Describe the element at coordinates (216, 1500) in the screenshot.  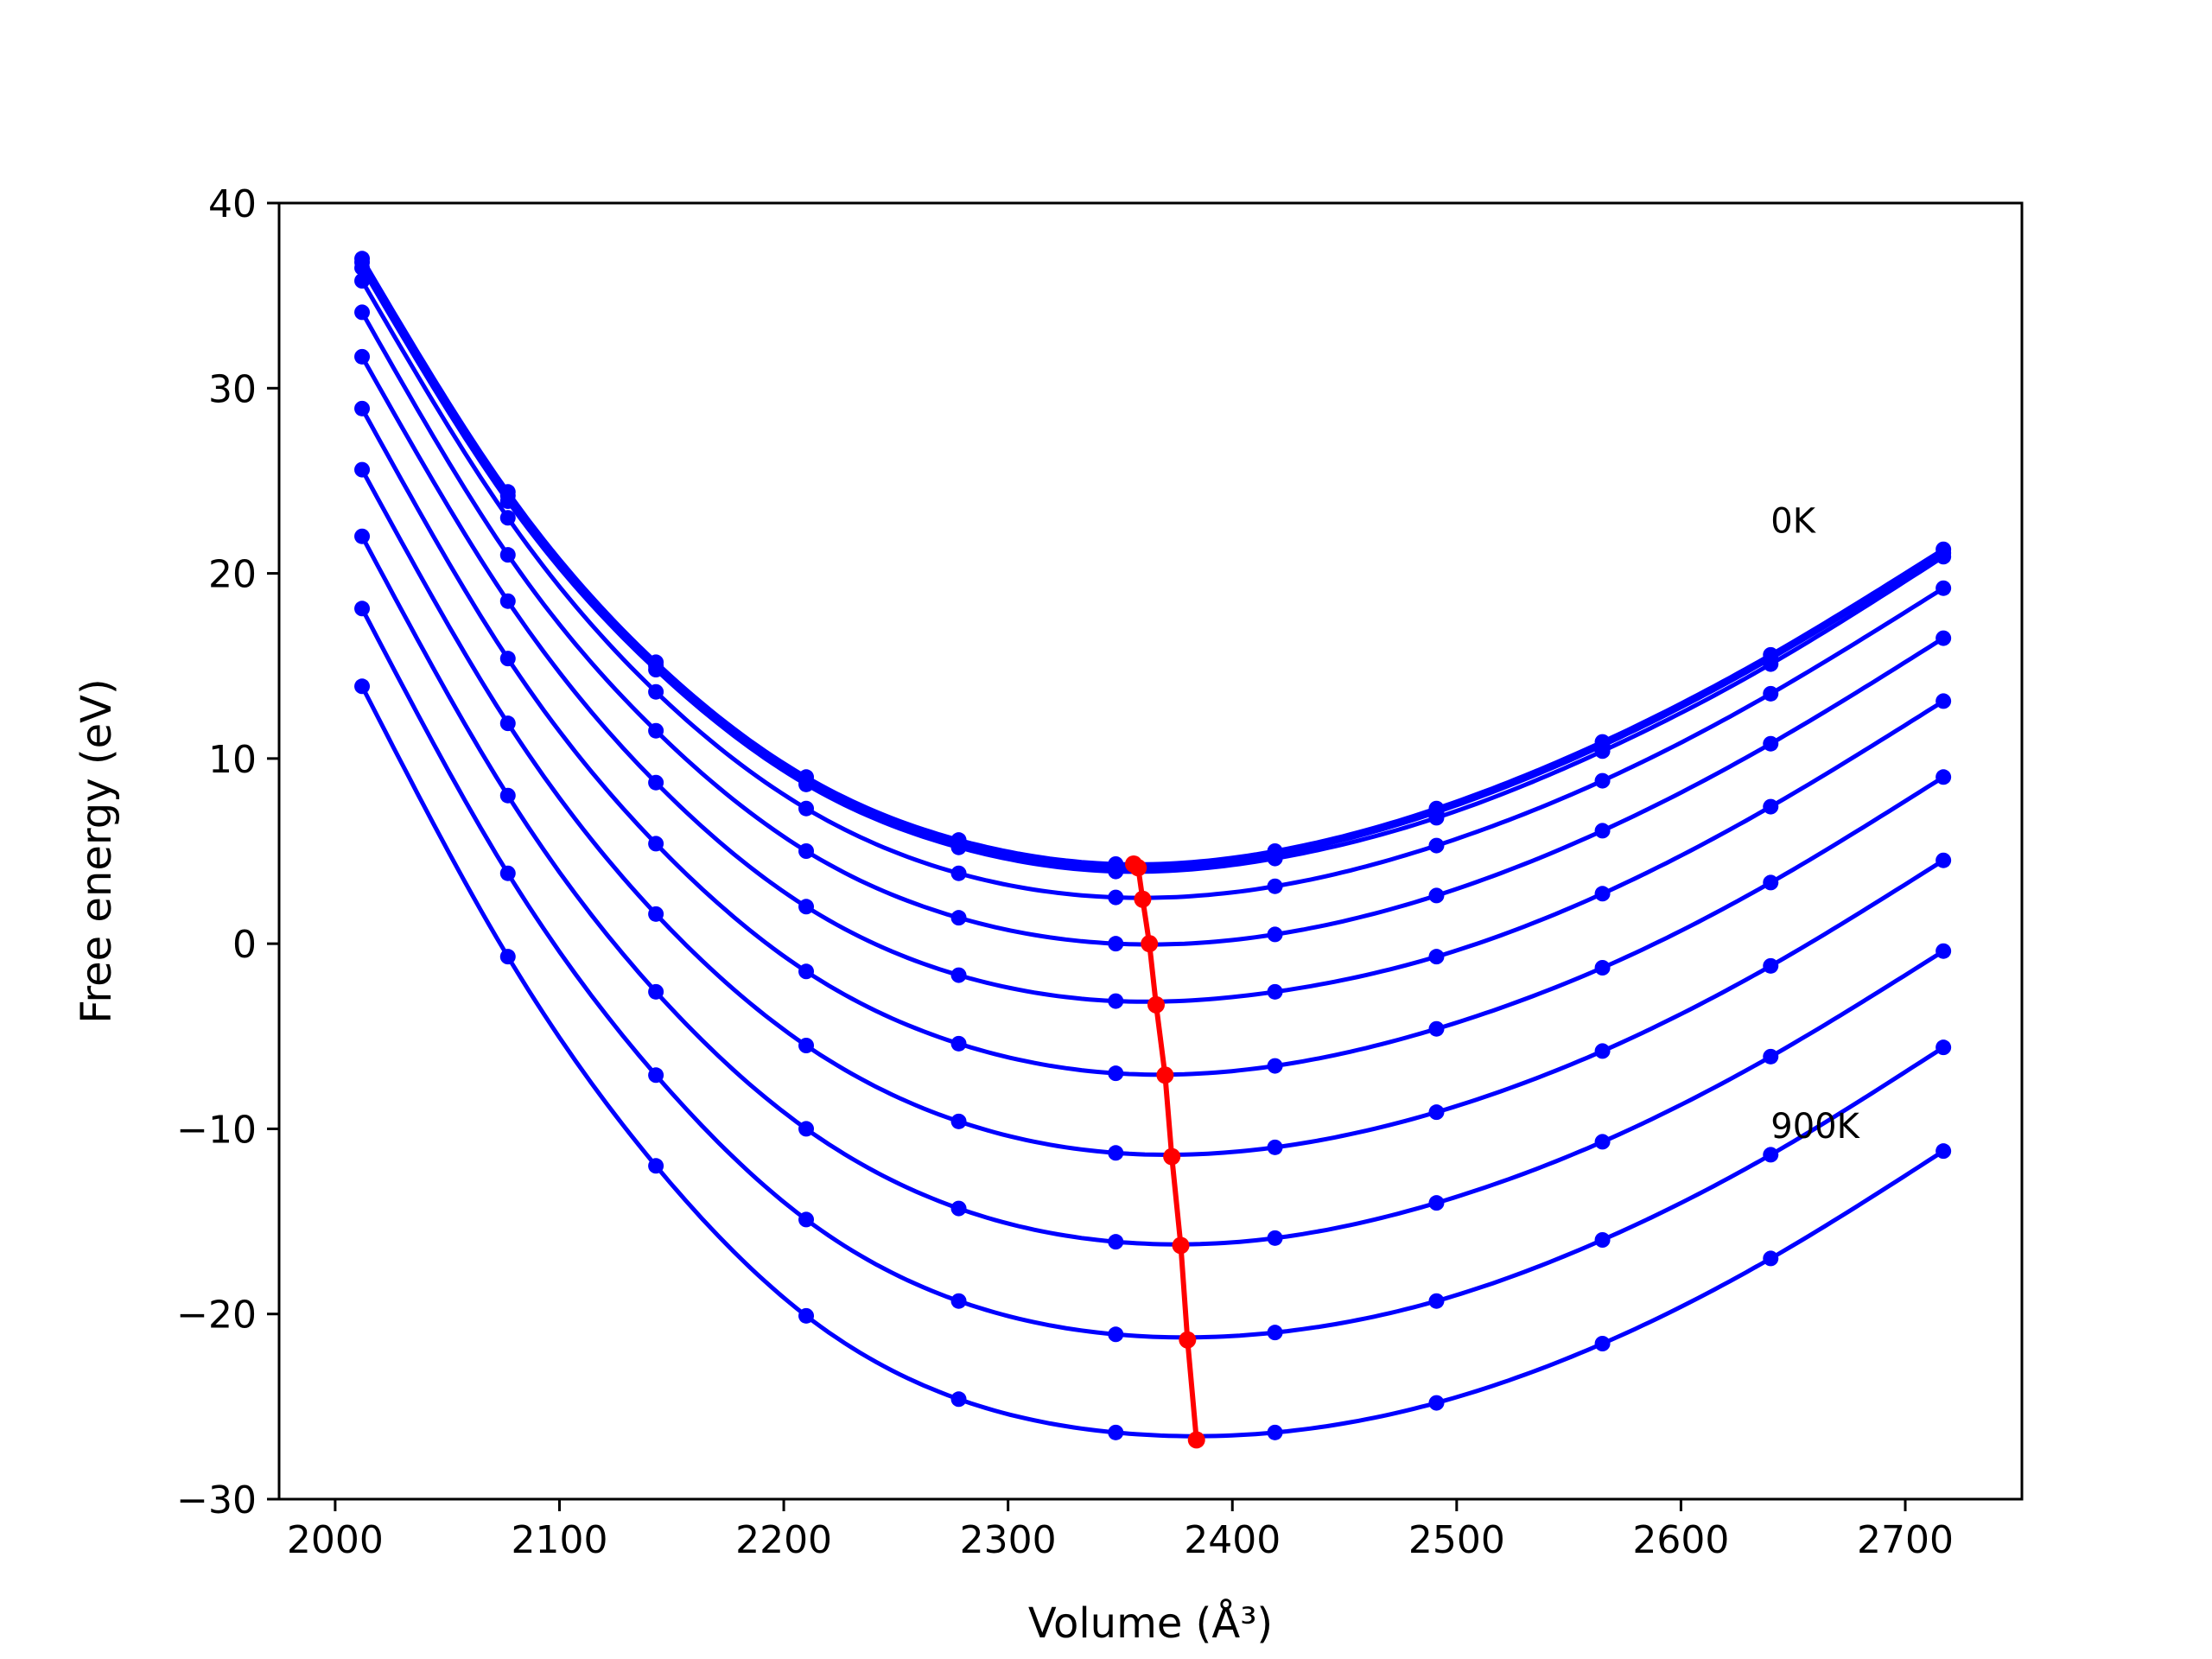
I see `y-tick-label: −30` at that location.